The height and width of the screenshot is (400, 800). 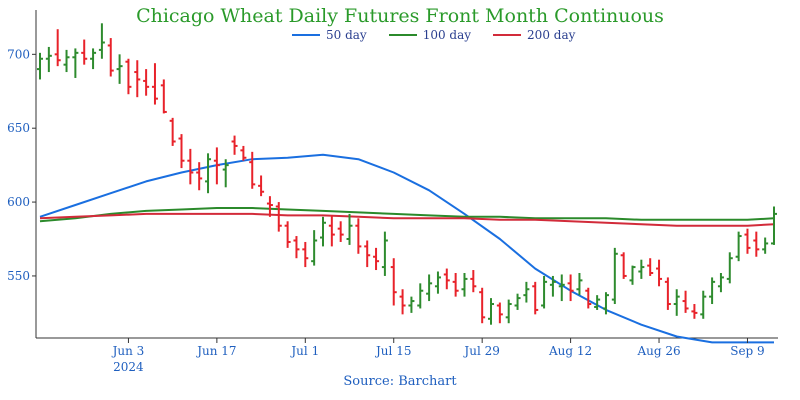 I want to click on y-tick-label: 700, so click(x=18, y=54).